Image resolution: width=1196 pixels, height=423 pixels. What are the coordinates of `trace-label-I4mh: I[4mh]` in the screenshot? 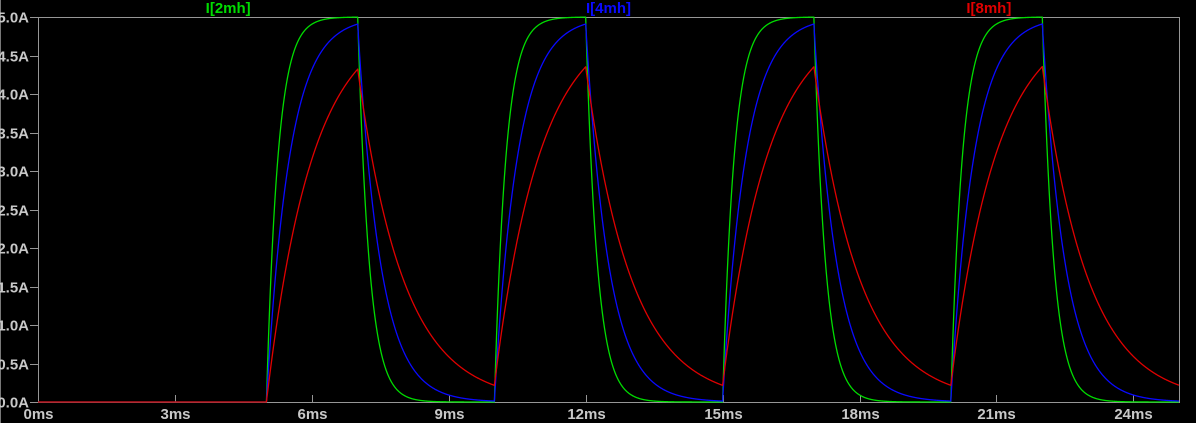 It's located at (608, 8).